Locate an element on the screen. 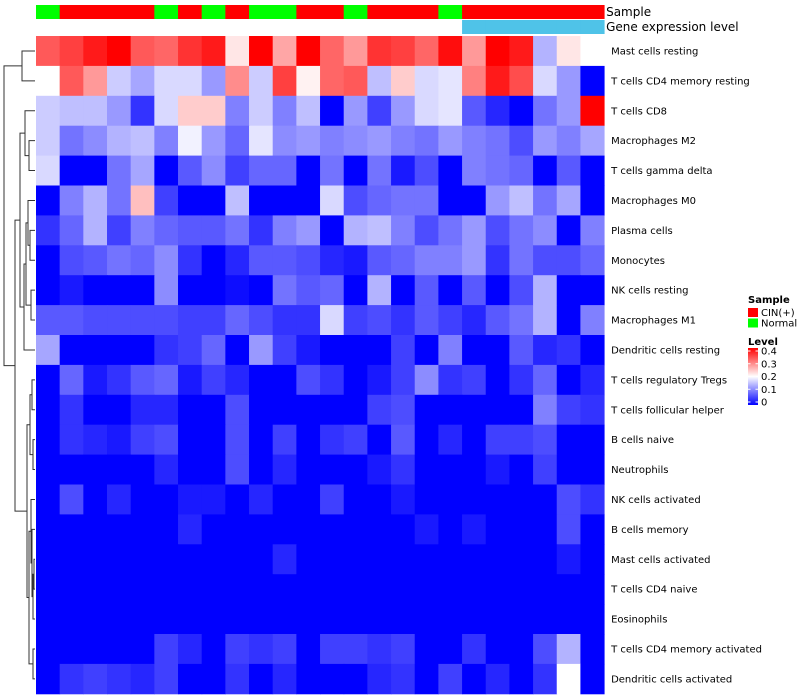  level-tick-label: 0.1 is located at coordinates (769, 390).